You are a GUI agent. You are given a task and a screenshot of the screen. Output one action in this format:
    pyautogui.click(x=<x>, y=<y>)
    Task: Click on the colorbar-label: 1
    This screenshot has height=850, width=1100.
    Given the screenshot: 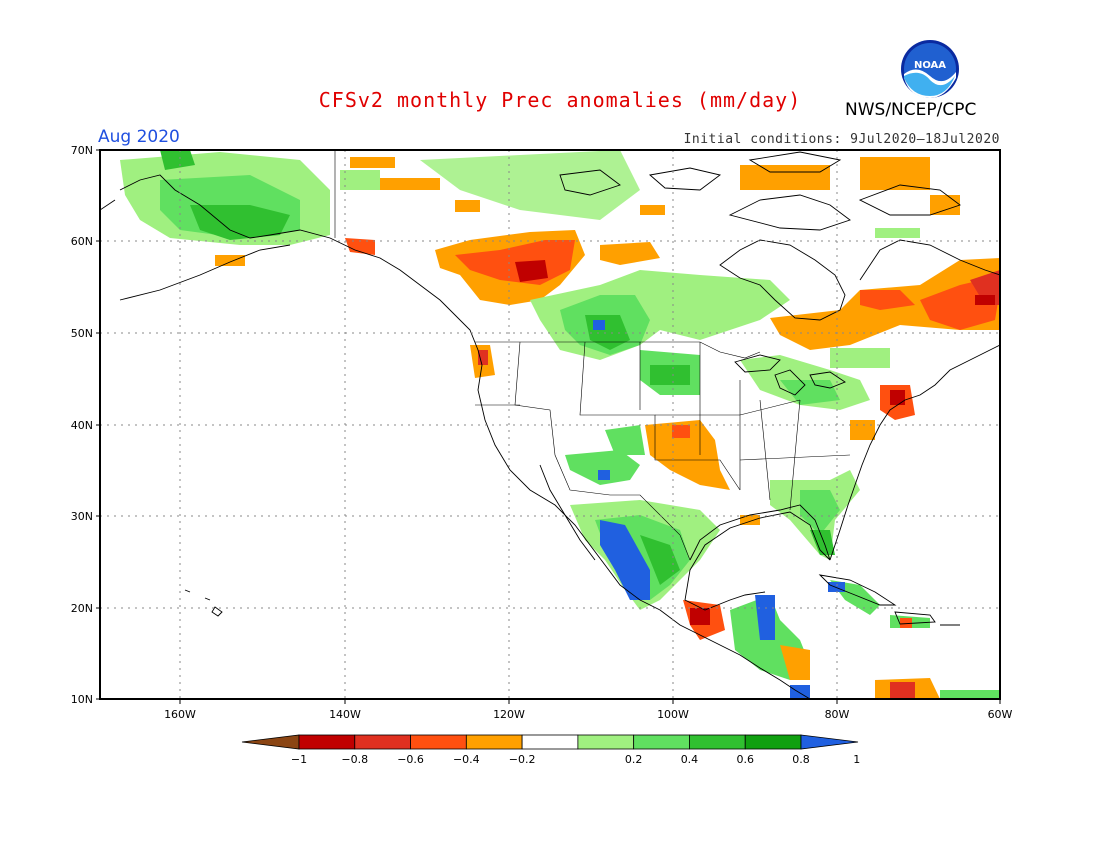 What is the action you would take?
    pyautogui.click(x=856, y=759)
    